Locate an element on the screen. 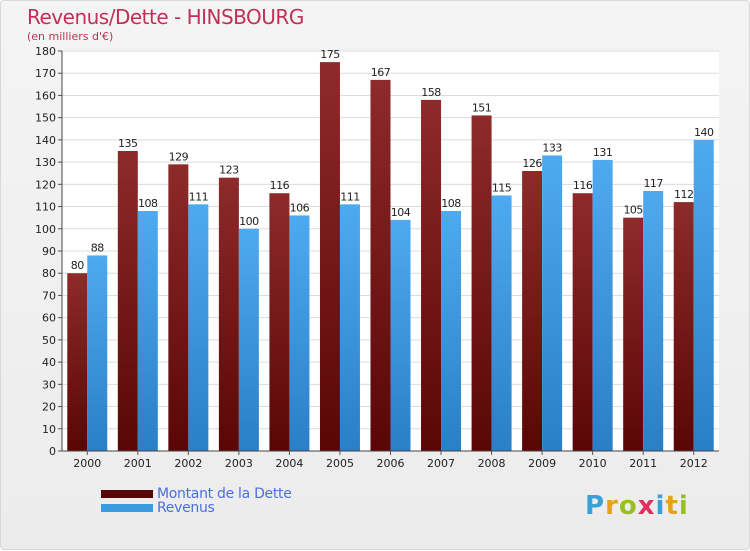  y-tick-label: 120 is located at coordinates (45, 184).